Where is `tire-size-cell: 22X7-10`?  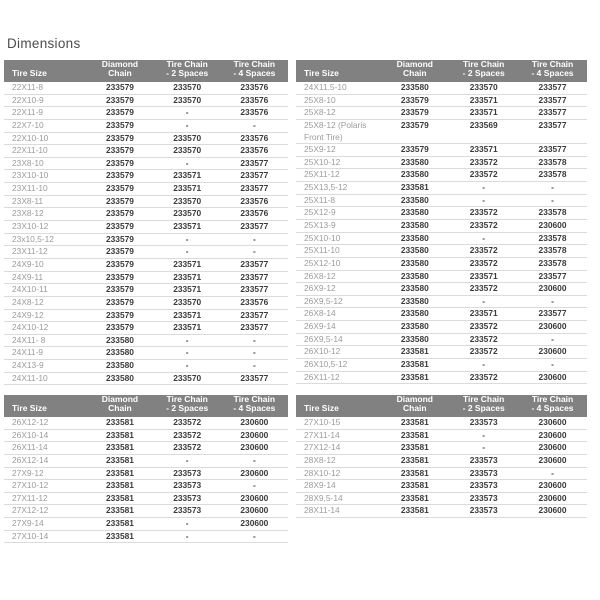
tire-size-cell: 22X7-10 is located at coordinates (28, 124).